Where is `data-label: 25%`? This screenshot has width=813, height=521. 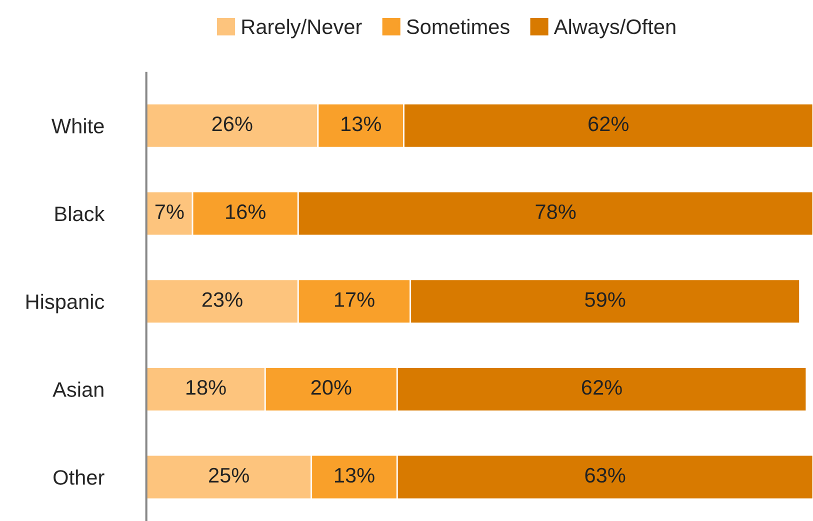
data-label: 25% is located at coordinates (229, 475).